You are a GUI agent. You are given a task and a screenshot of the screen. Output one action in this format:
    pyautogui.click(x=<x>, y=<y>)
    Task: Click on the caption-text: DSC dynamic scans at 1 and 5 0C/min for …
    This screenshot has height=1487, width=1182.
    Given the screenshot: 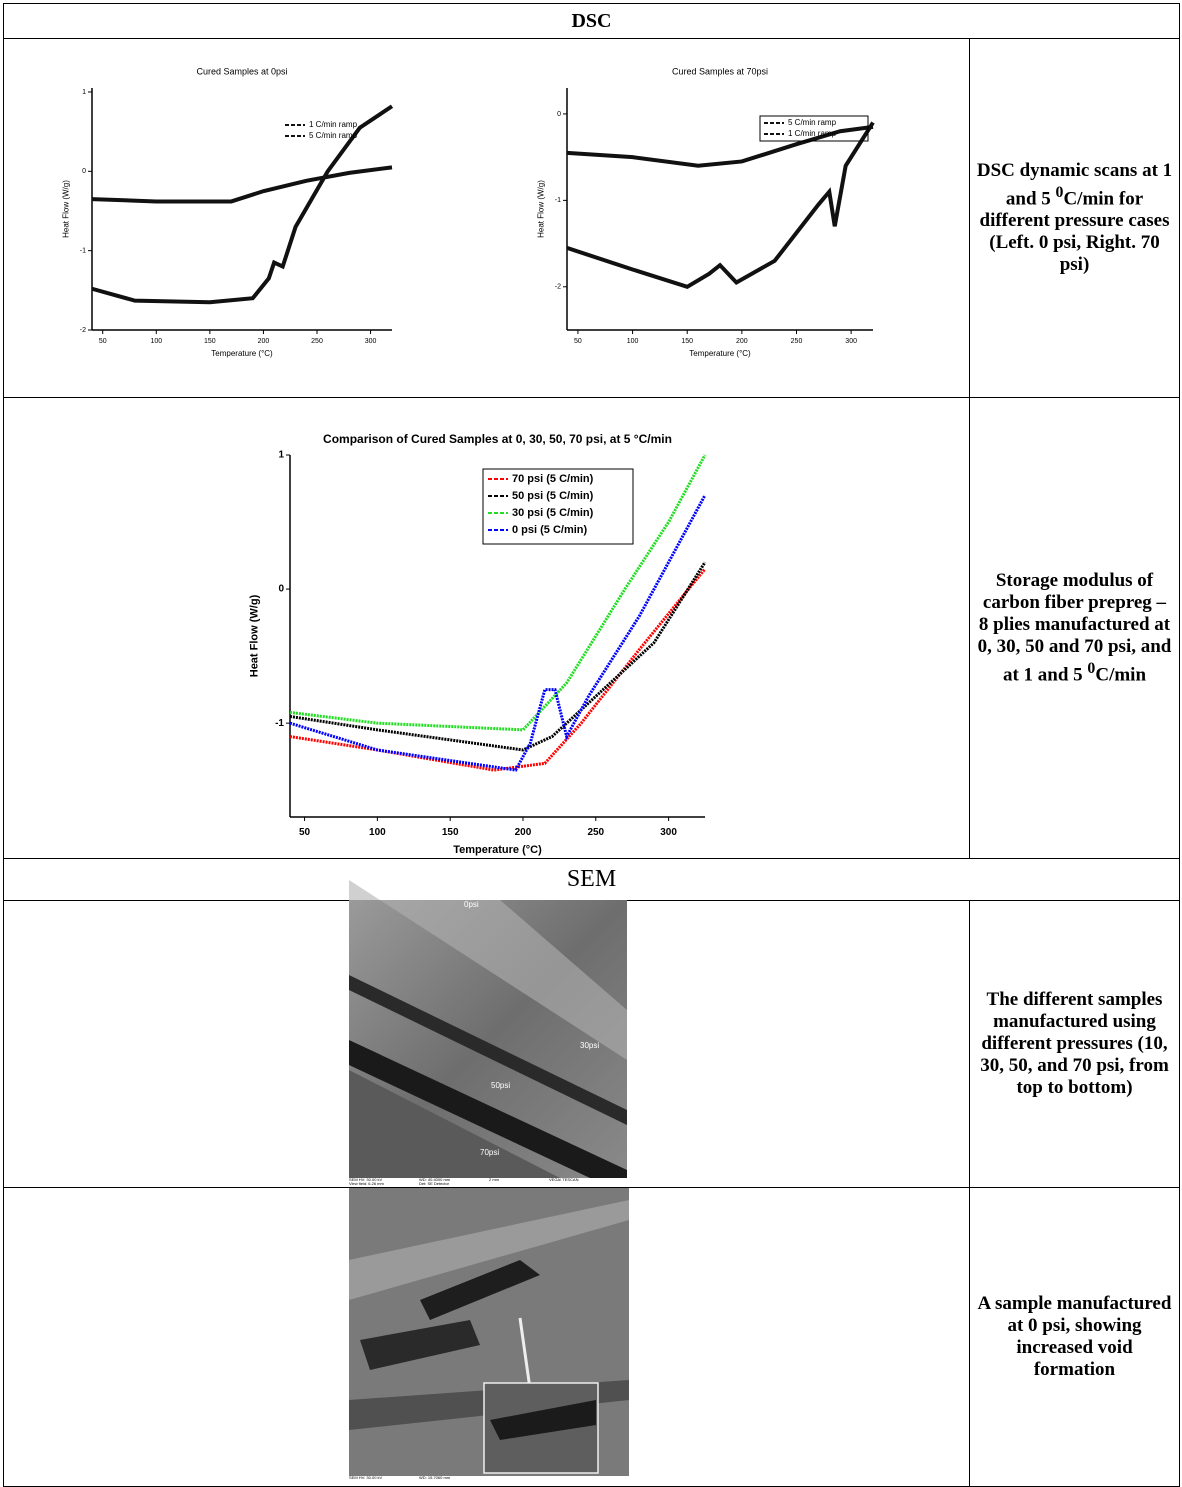 What is the action you would take?
    pyautogui.click(x=1074, y=218)
    